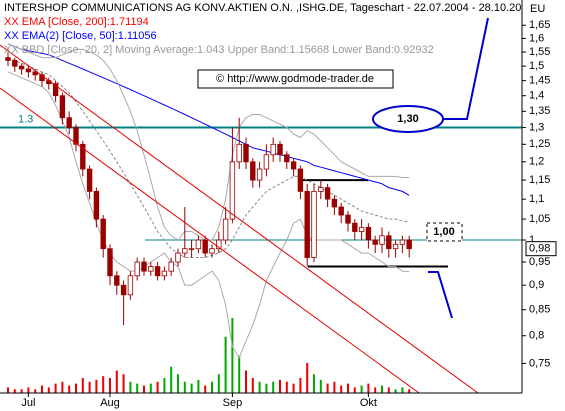 This screenshot has height=411, width=565. I want to click on last-price-box, so click(541, 249).